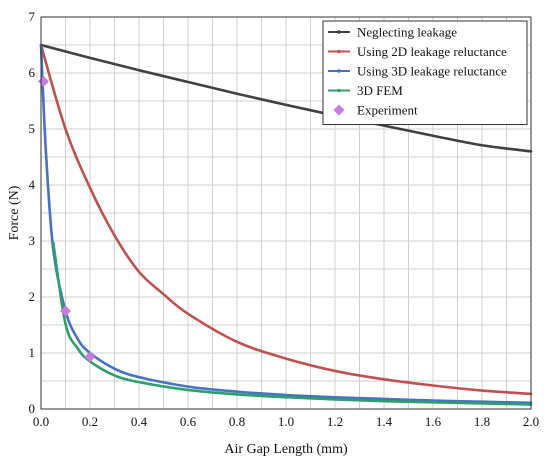 The image size is (550, 466). Describe the element at coordinates (32, 408) in the screenshot. I see `y-tick-label: 0` at that location.